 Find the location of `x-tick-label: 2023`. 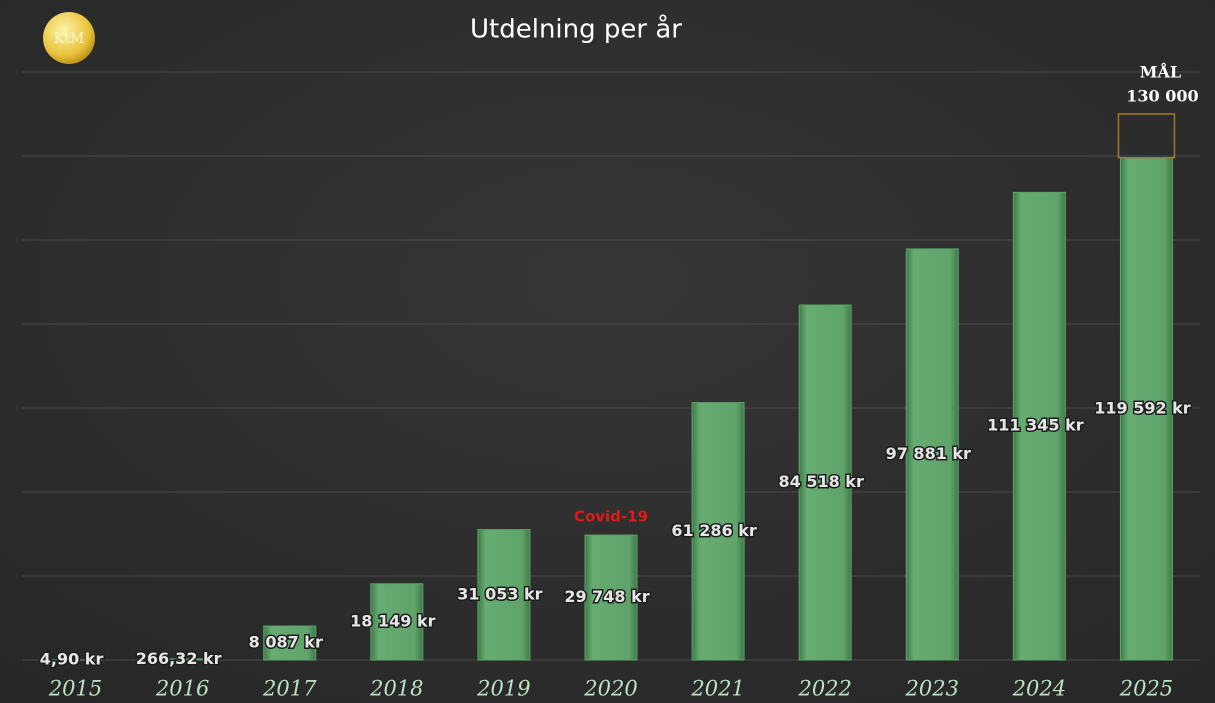

x-tick-label: 2023 is located at coordinates (932, 689).